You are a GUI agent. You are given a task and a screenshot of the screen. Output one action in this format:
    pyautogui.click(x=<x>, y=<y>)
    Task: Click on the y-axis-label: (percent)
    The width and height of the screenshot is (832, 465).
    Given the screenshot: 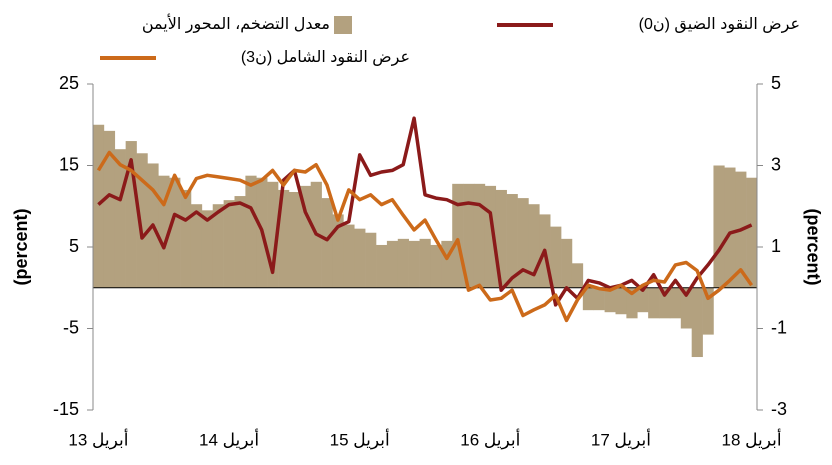 What is the action you would take?
    pyautogui.click(x=21, y=246)
    